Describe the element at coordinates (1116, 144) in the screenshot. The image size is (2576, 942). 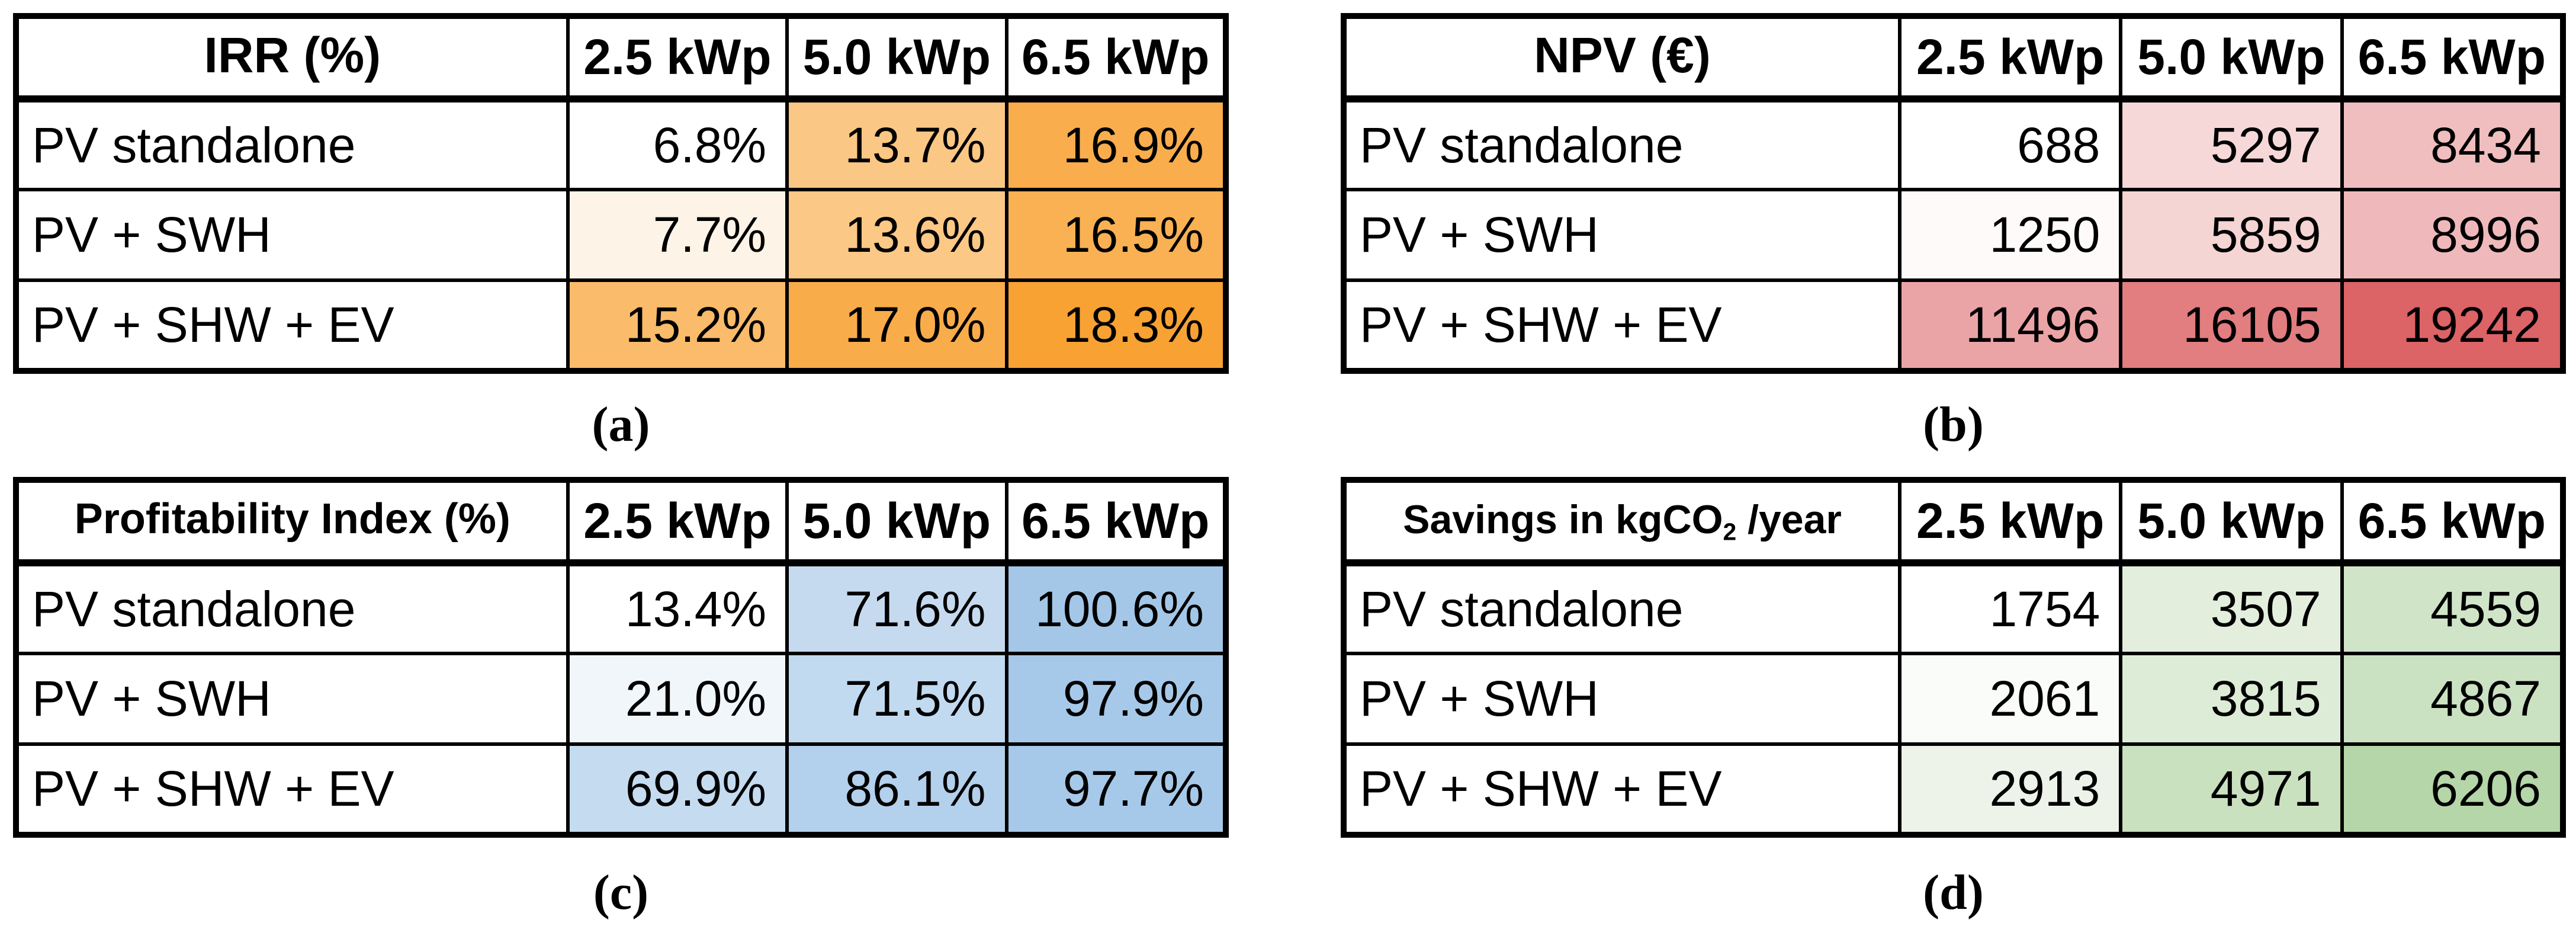
I see `value-cell: 16.9%` at that location.